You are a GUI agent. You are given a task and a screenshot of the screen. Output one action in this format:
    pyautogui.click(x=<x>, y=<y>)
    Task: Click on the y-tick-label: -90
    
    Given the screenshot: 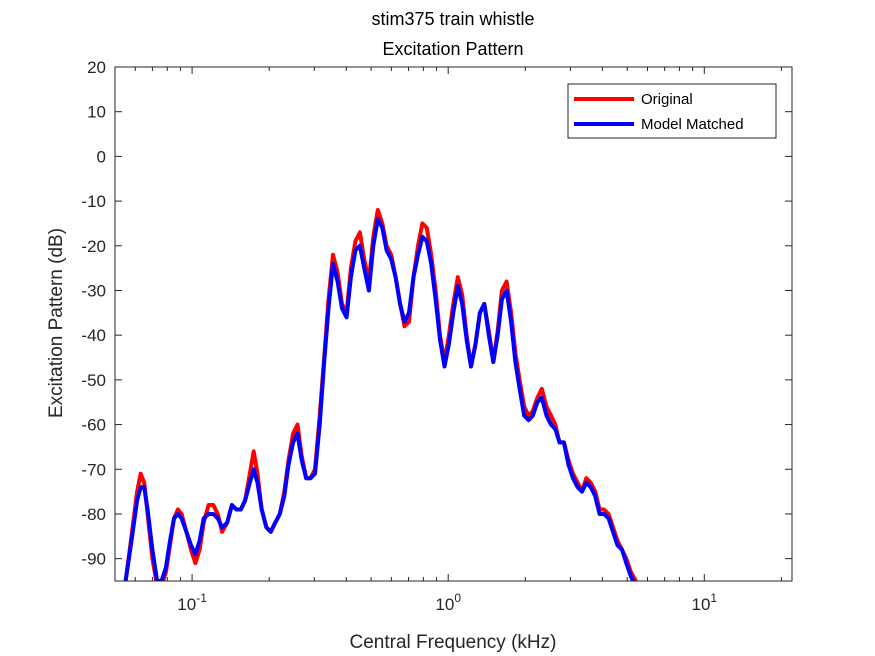 What is the action you would take?
    pyautogui.click(x=93, y=559)
    